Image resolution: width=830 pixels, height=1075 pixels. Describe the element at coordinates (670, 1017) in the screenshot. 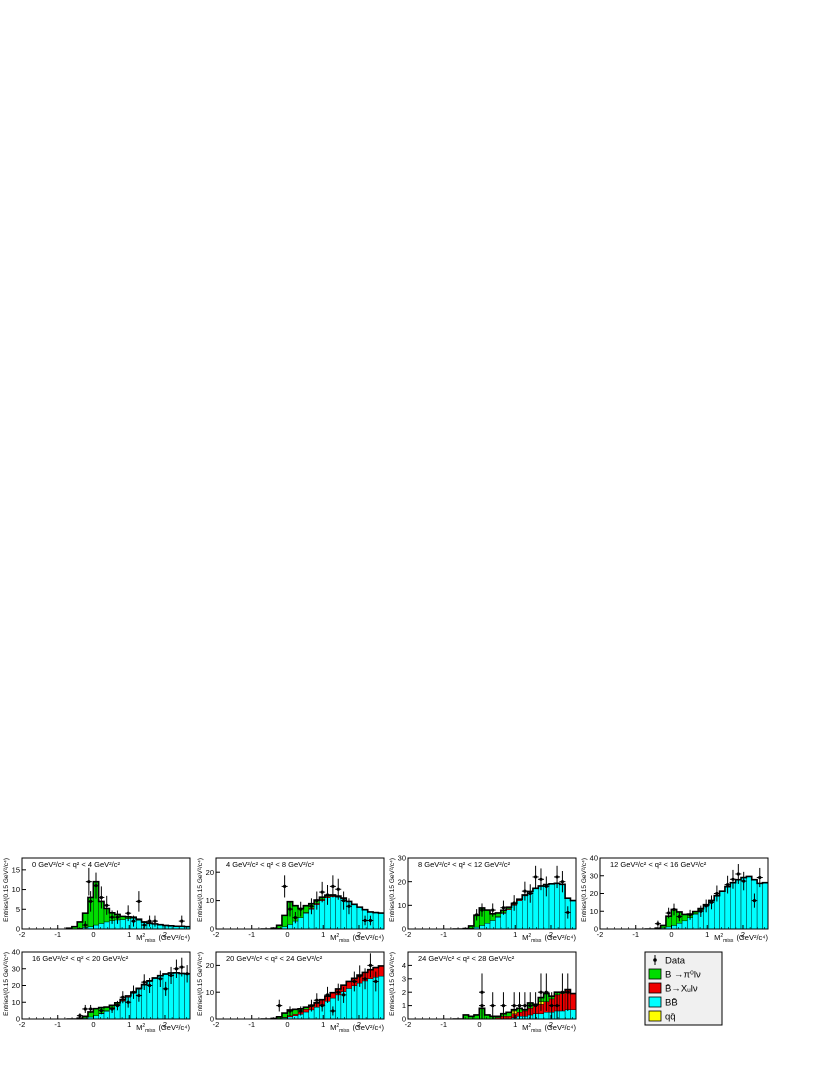

I see `legend-label: qq̄` at that location.